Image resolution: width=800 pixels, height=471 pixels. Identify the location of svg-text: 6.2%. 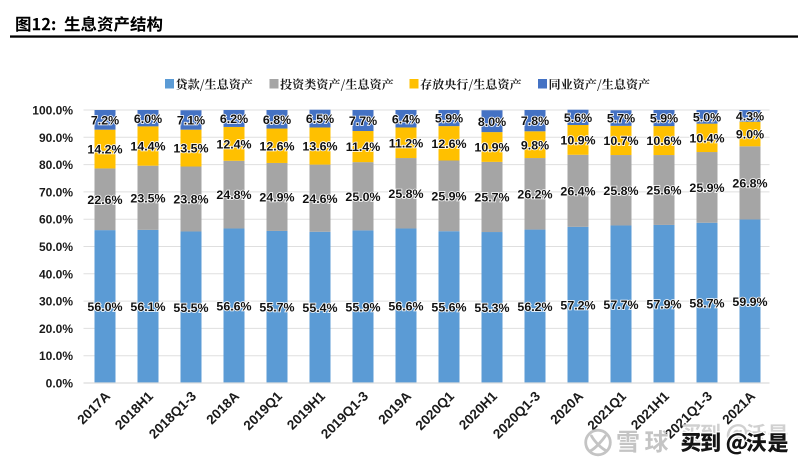
(234, 119).